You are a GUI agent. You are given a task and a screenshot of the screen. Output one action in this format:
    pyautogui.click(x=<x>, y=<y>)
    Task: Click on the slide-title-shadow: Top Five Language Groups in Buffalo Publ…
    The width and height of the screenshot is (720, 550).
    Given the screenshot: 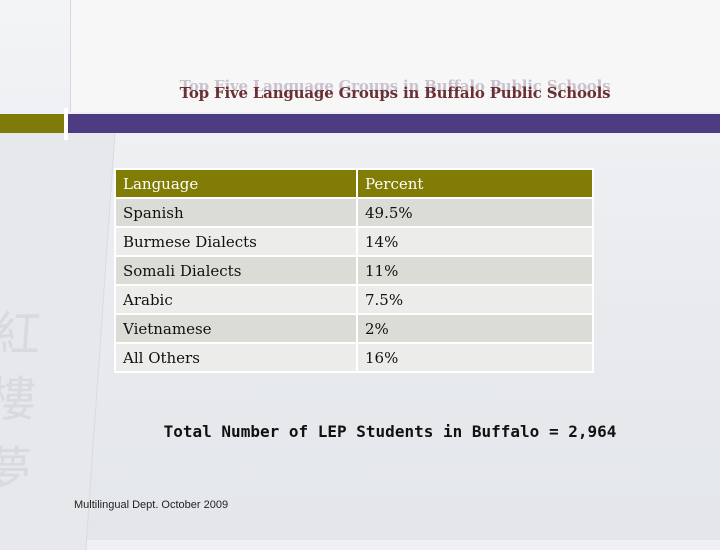 What is the action you would take?
    pyautogui.click(x=395, y=86)
    